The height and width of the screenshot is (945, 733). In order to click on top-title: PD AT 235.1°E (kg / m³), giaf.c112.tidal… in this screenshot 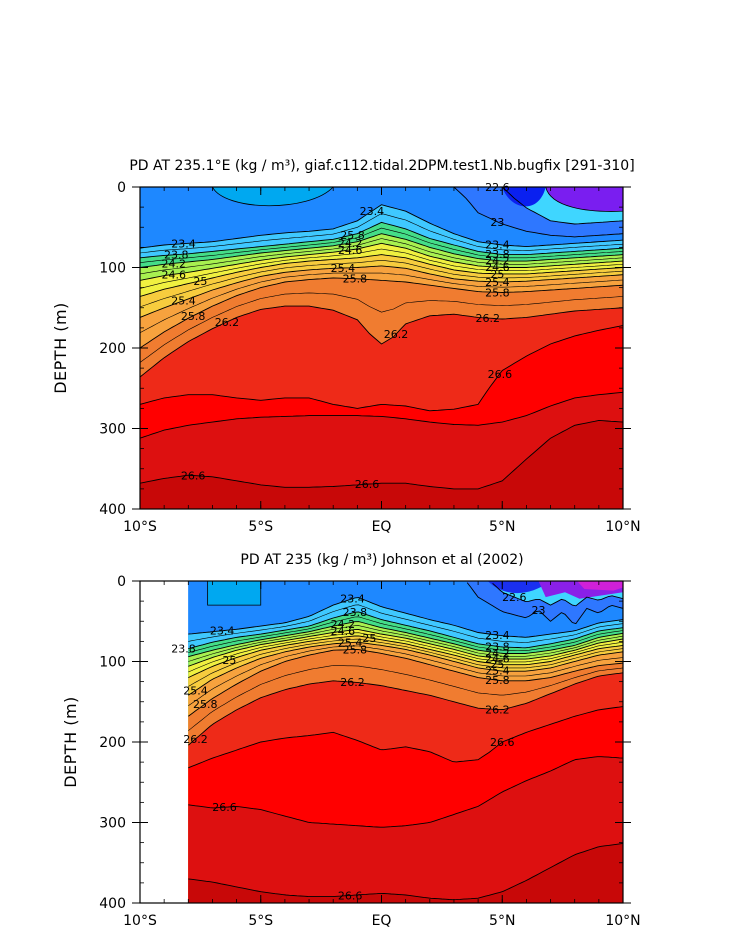, I will do `click(381, 166)`.